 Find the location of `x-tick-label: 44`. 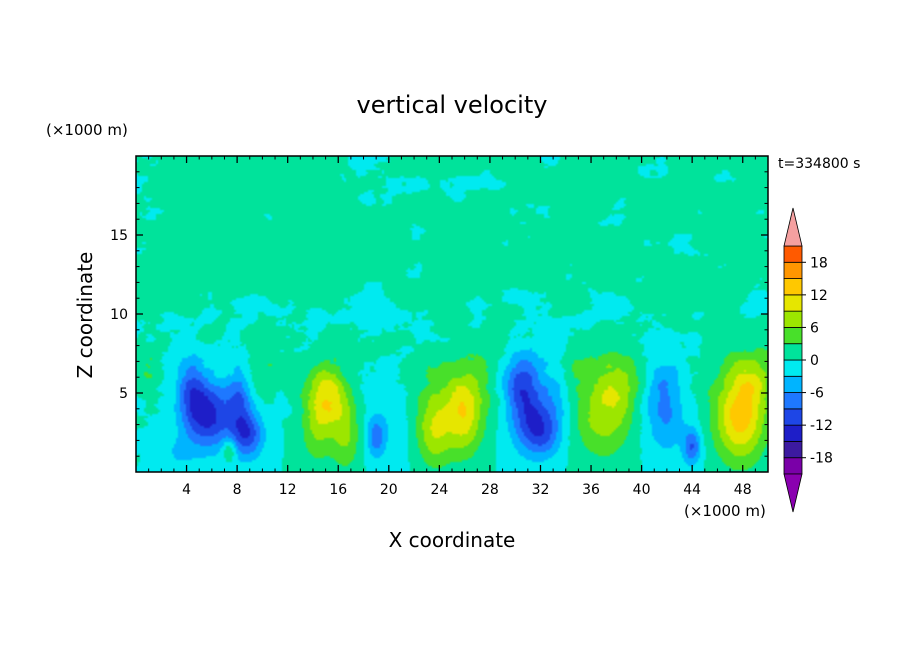

x-tick-label: 44 is located at coordinates (692, 490).